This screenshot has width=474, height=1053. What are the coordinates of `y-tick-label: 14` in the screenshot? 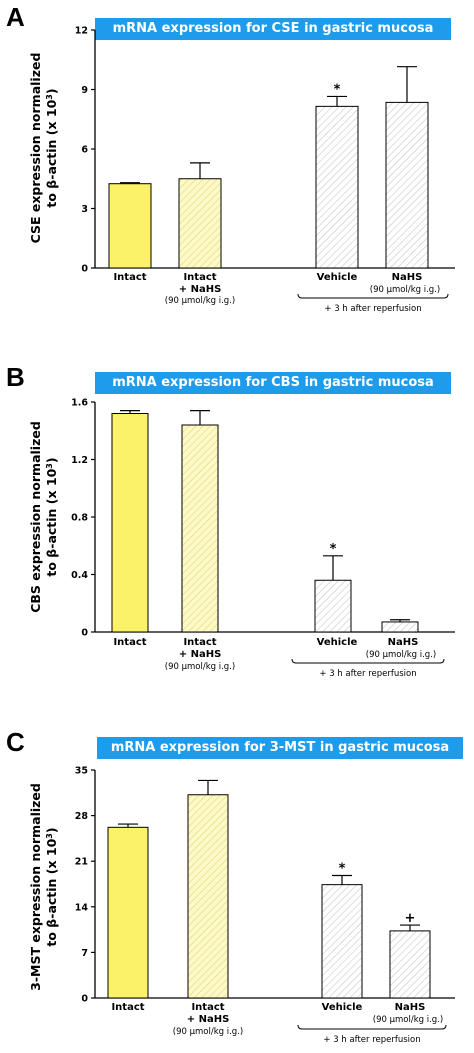 It's located at (82, 907).